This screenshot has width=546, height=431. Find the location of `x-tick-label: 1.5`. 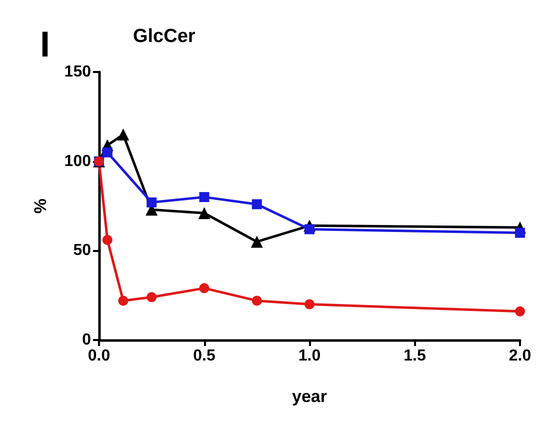

x-tick-label: 1.5 is located at coordinates (415, 356).